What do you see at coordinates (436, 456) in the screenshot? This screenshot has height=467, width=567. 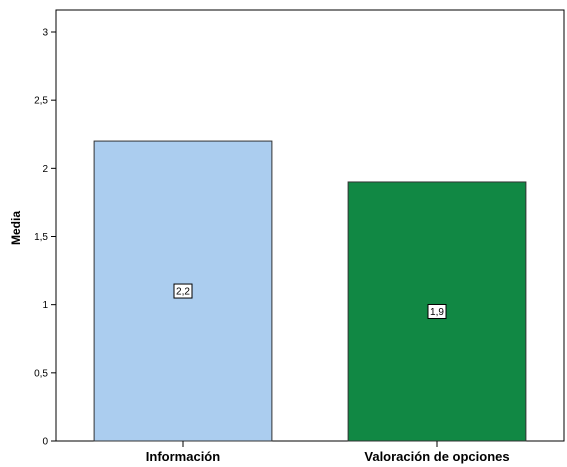 I see `x-category-label: Valoración de opciones` at bounding box center [436, 456].